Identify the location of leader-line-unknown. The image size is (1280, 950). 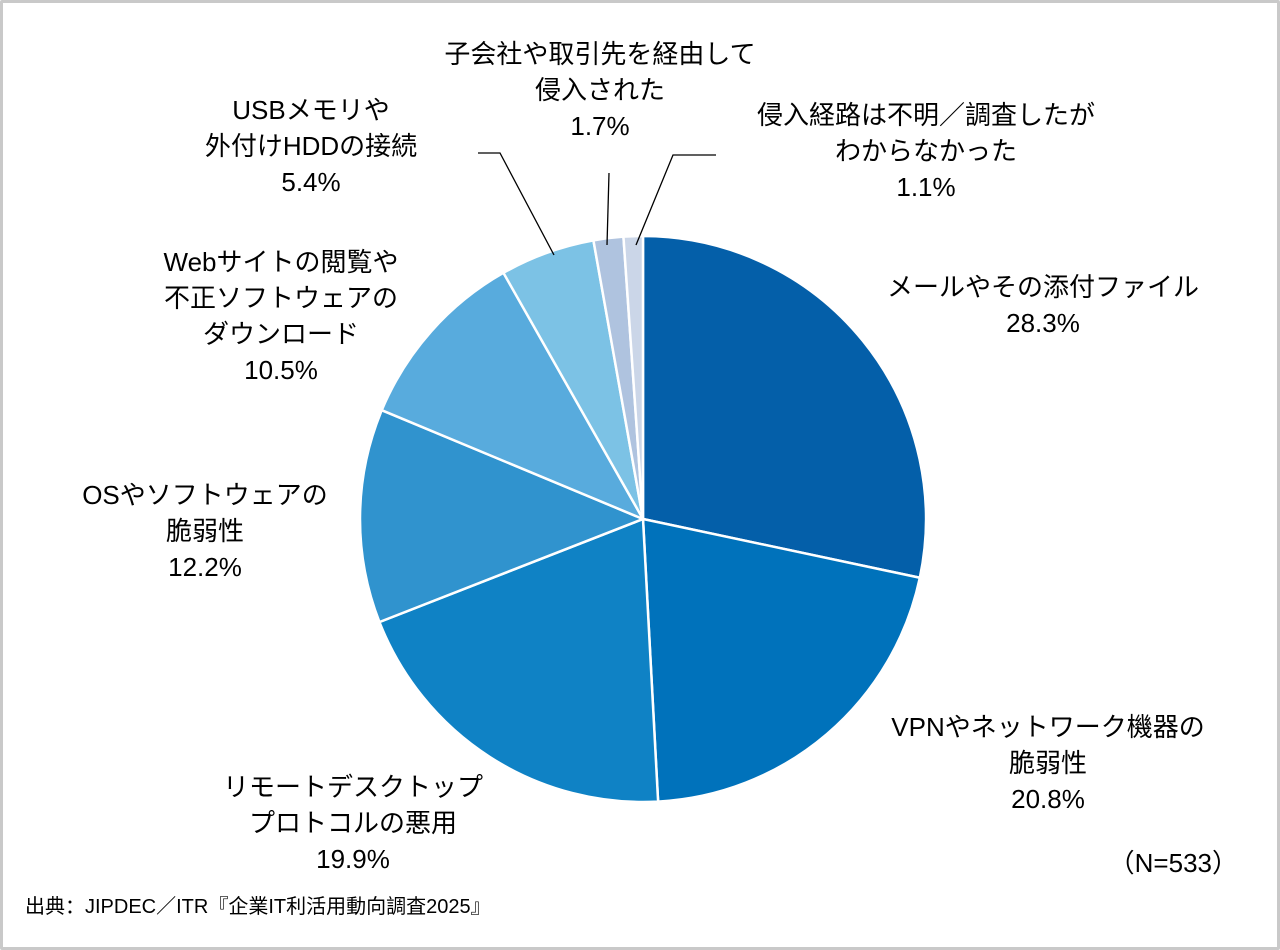
(675, 200).